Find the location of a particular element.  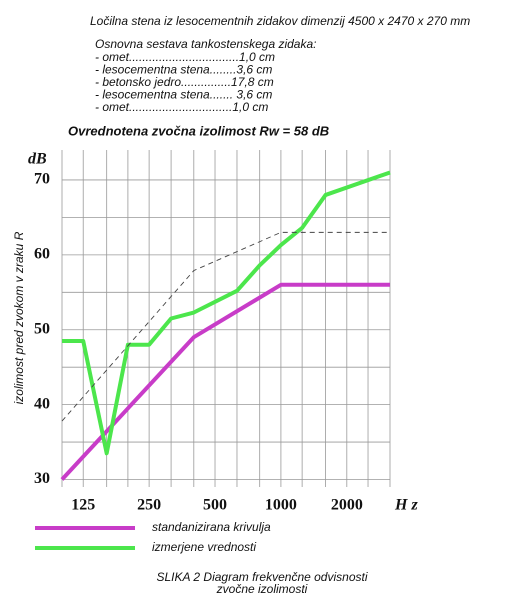

caption: zvočne izolimosti is located at coordinates (262, 589).